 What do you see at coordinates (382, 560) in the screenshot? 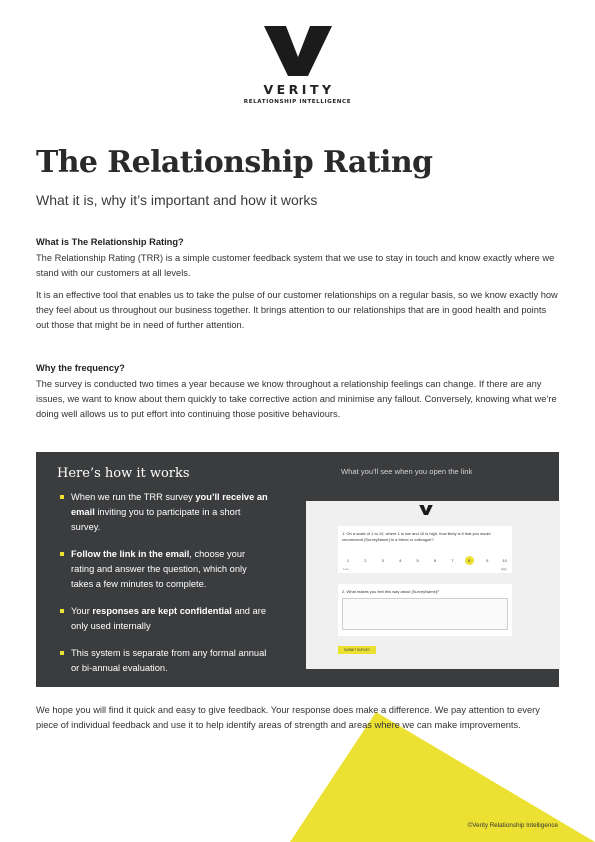
I see `rating-option: 3` at bounding box center [382, 560].